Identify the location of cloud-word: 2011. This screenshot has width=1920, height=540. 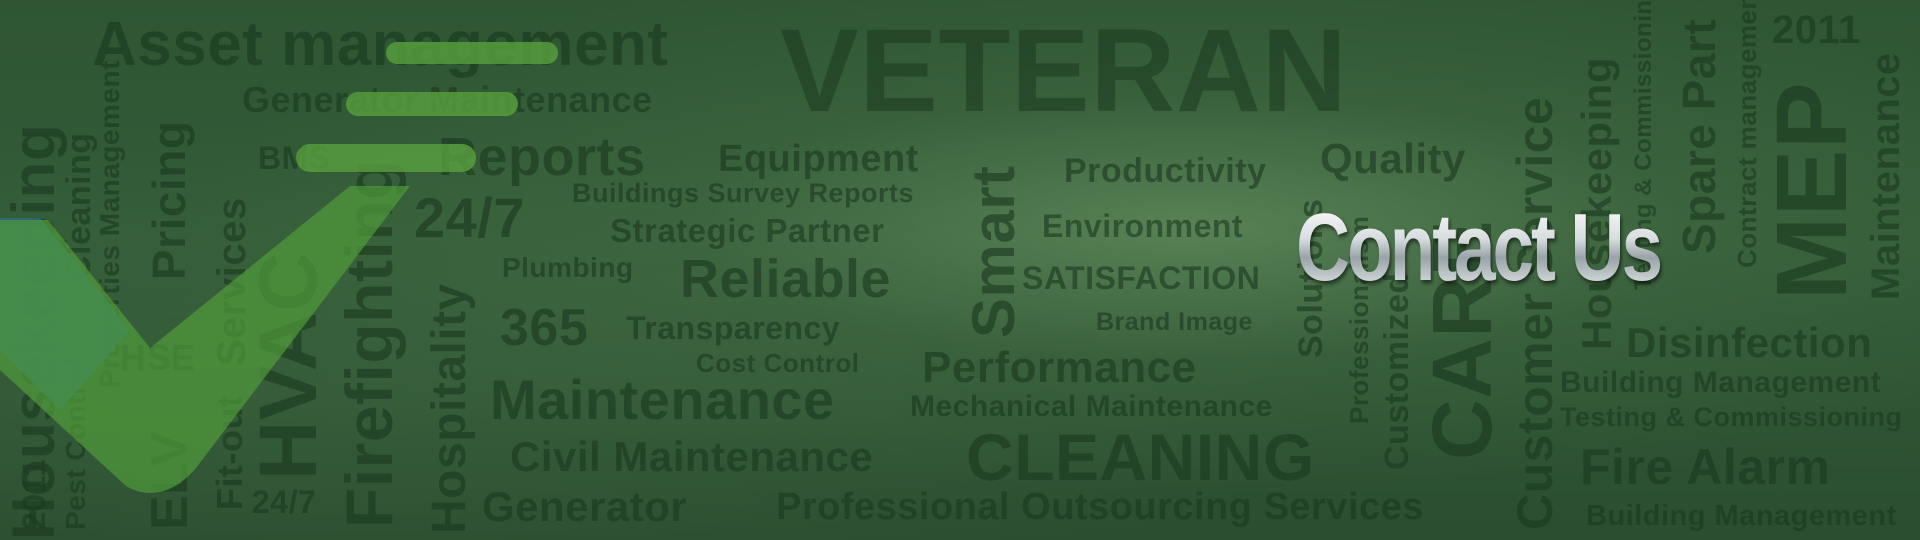
(1816, 30).